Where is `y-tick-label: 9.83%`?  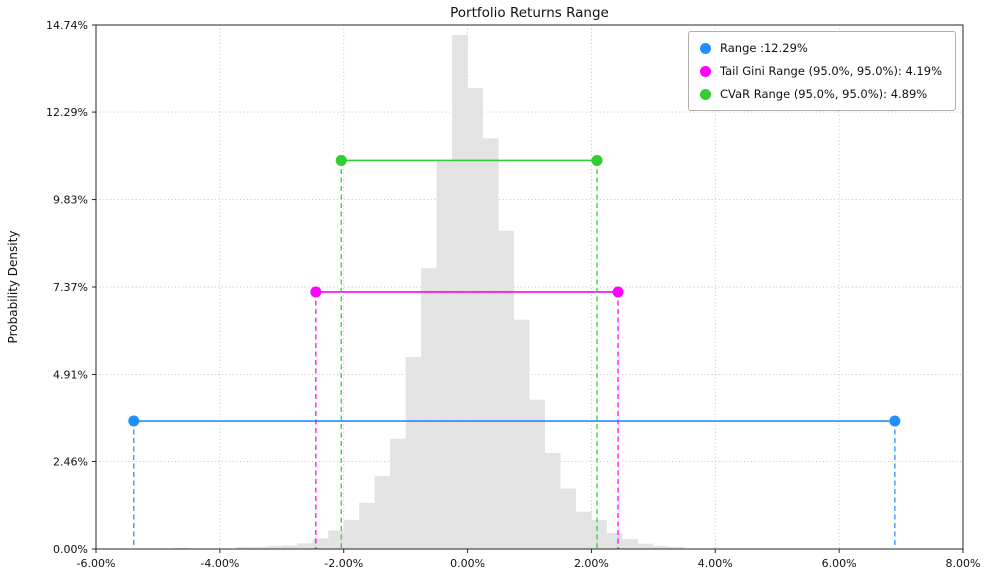
y-tick-label: 9.83% is located at coordinates (70, 200).